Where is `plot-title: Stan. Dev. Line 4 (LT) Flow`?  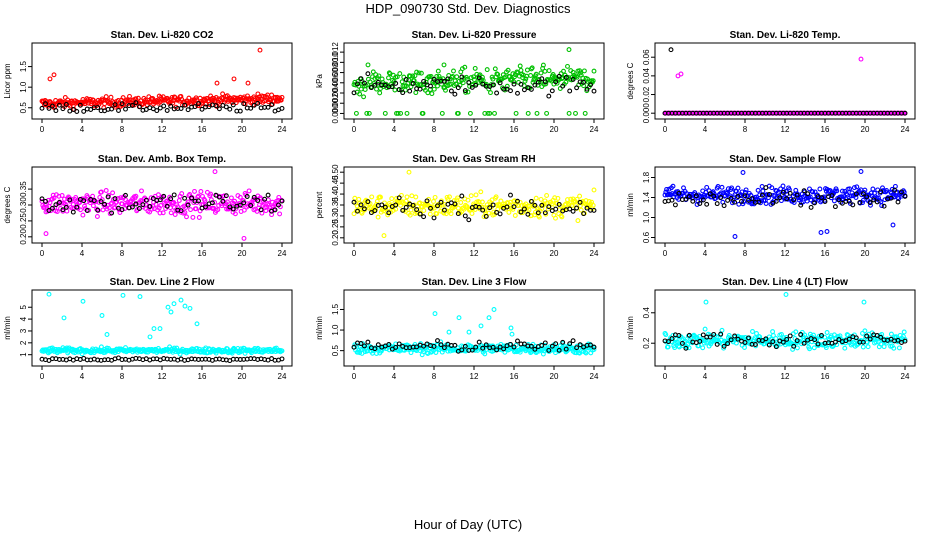 plot-title: Stan. Dev. Line 4 (LT) Flow is located at coordinates (785, 282).